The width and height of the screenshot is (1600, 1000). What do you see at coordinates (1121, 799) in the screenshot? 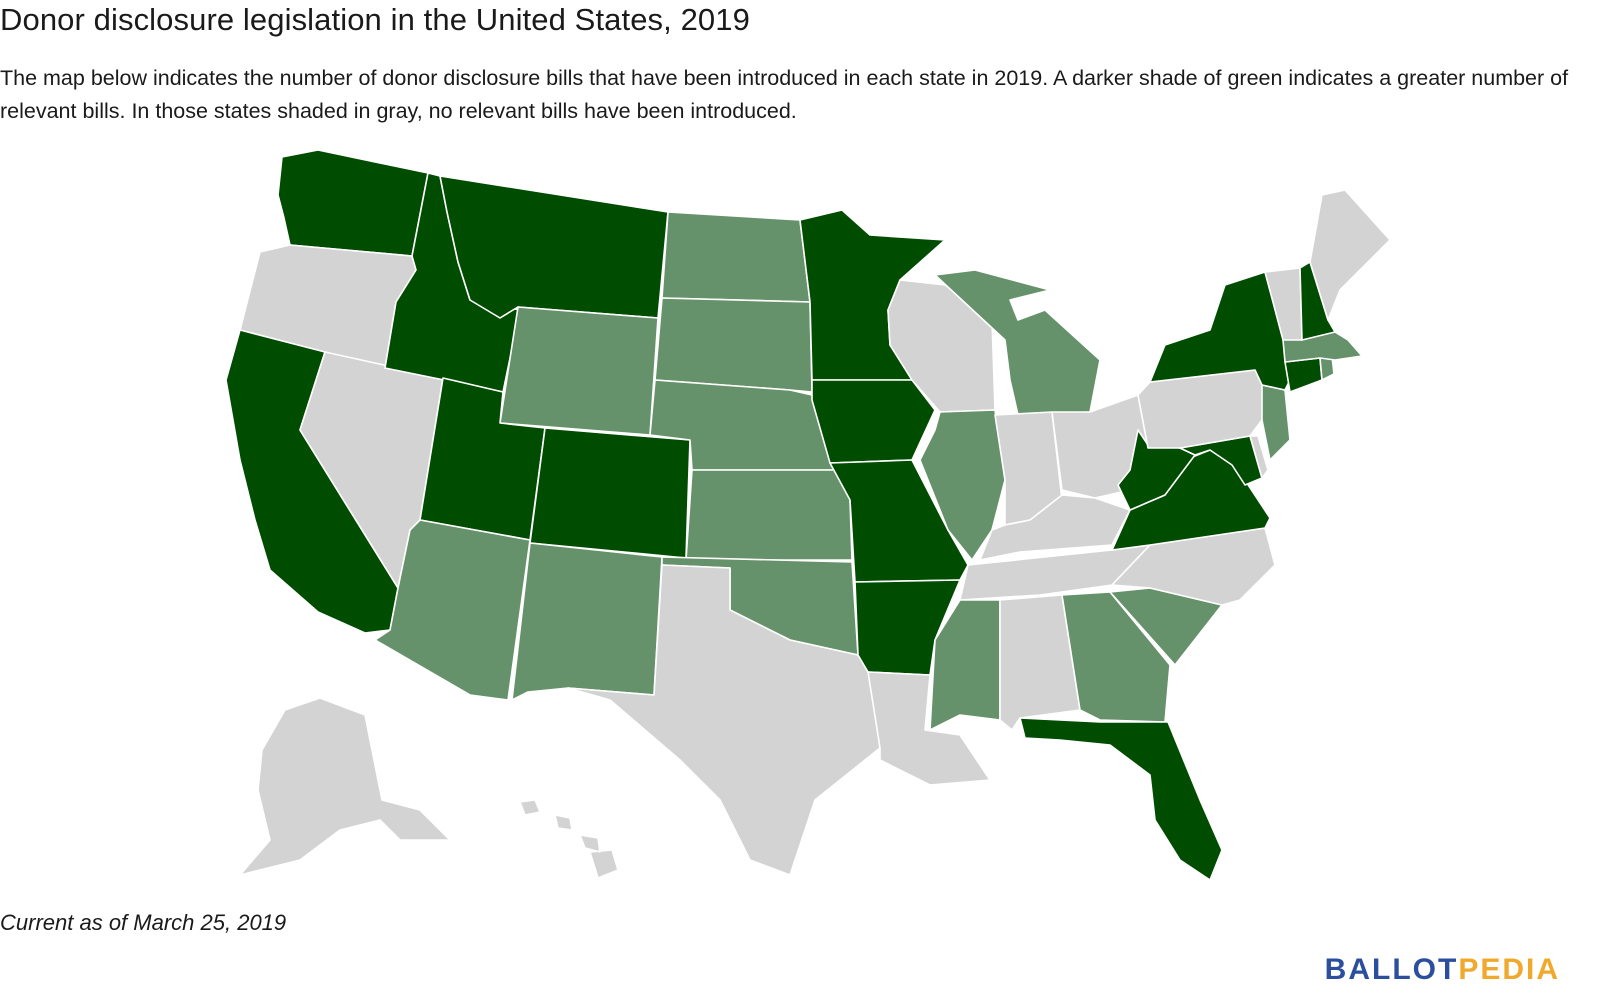
I see `state-fl` at bounding box center [1121, 799].